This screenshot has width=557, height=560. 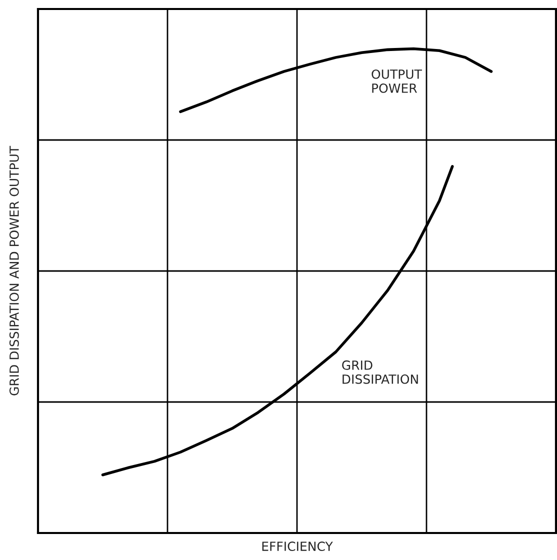 What do you see at coordinates (14, 271) in the screenshot?
I see `y-axis-title: GRID DISSIPATION AND POWER OUTPUT` at bounding box center [14, 271].